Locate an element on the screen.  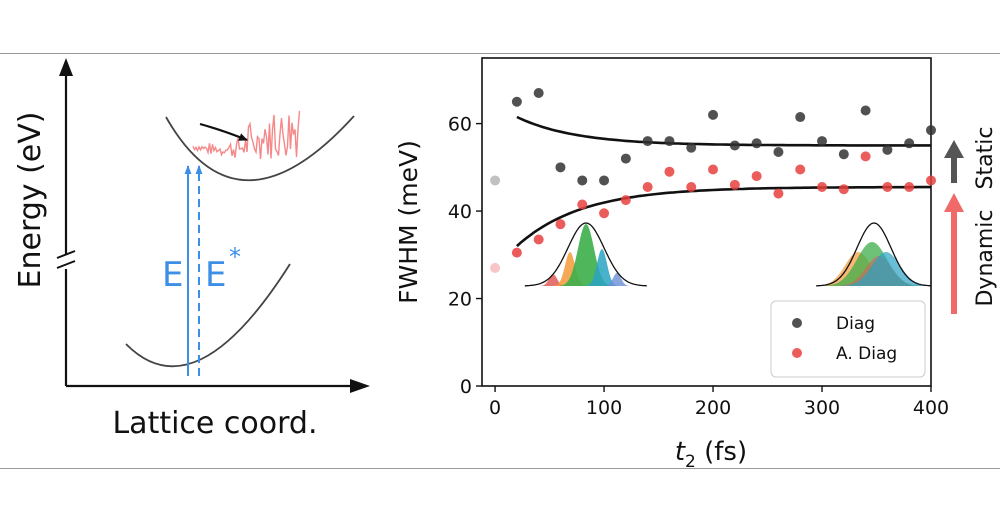
x-tick-label: 100 is located at coordinates (604, 408).